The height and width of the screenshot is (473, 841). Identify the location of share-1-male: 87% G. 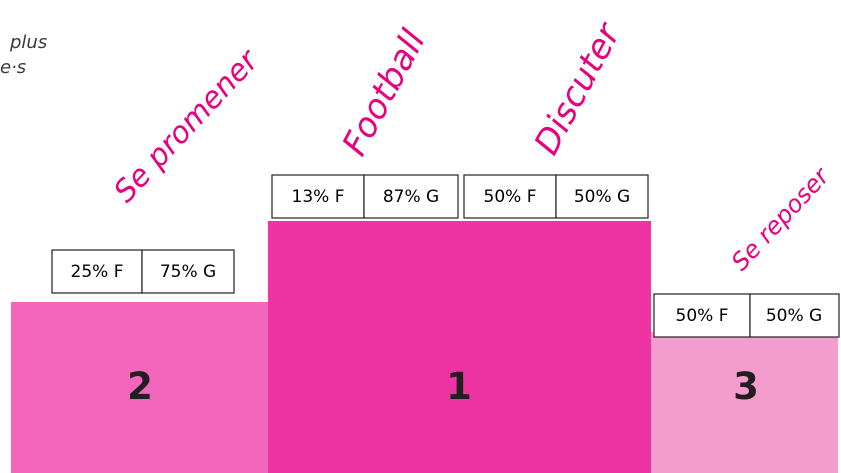
(411, 197).